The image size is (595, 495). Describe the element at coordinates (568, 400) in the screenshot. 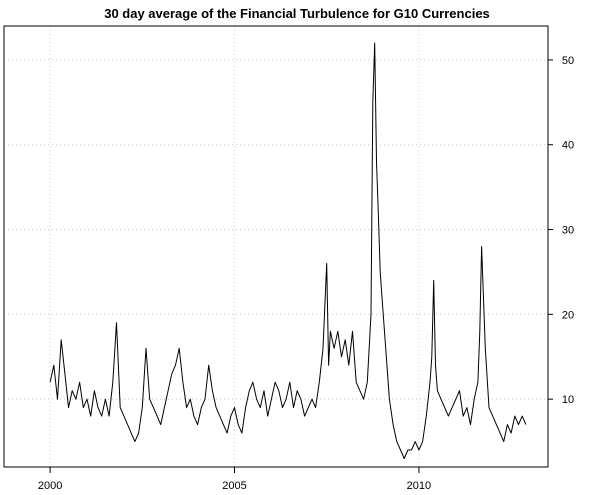

I see `y-tick-label-0: 10` at that location.